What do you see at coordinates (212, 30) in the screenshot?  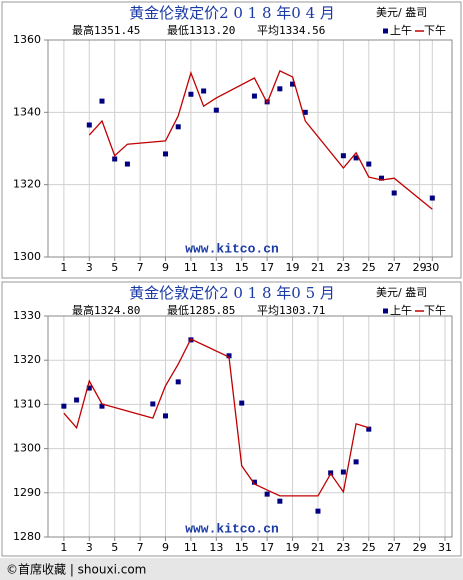 I see `stat-value: 1313.20` at bounding box center [212, 30].